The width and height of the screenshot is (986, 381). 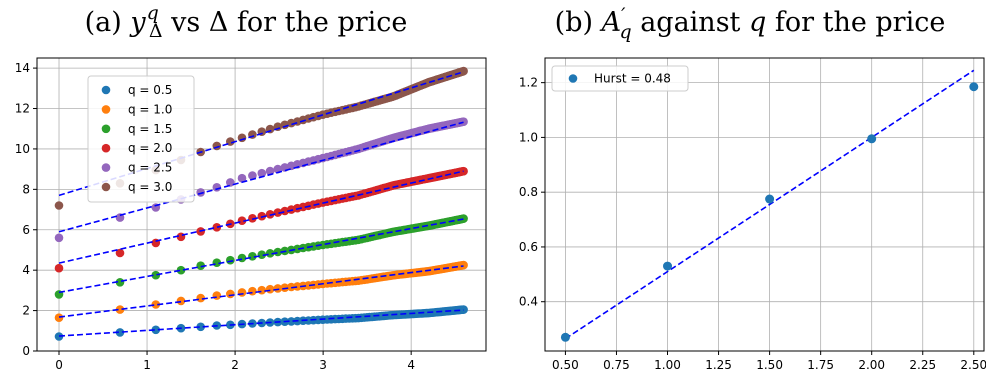 What do you see at coordinates (150, 90) in the screenshot?
I see `chart-a-legend-label-0: q = 0.5` at bounding box center [150, 90].